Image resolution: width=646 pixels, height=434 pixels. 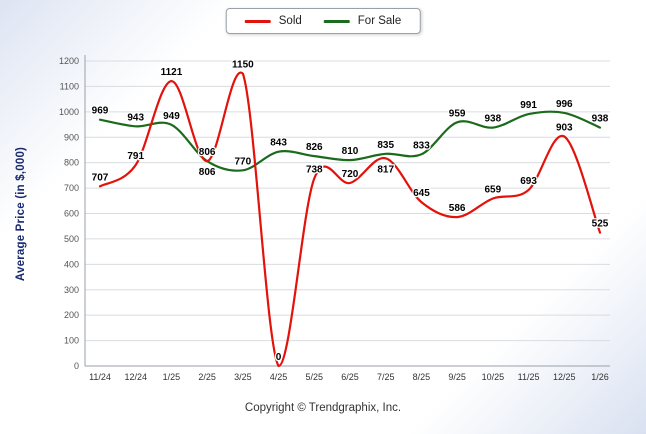 I want to click on legend-swatch-for-sale-line, so click(x=336, y=21).